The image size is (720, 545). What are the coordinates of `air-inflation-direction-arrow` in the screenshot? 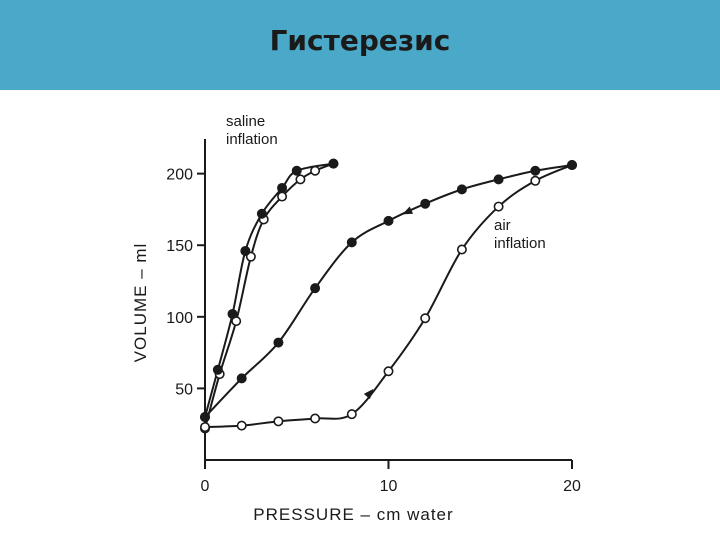 It's located at (368, 394).